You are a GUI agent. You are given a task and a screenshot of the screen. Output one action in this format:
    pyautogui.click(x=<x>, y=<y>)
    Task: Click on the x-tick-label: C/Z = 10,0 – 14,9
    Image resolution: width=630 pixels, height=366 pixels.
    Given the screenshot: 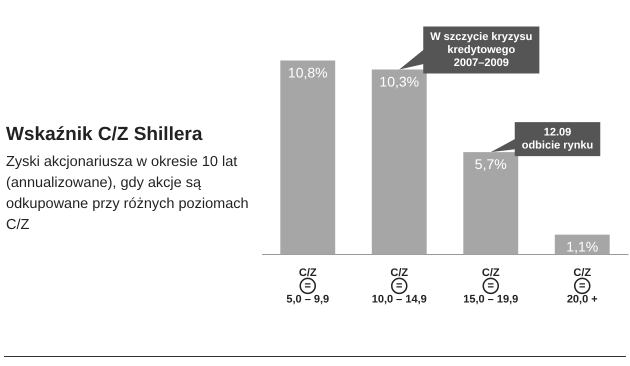 What is the action you would take?
    pyautogui.click(x=399, y=286)
    